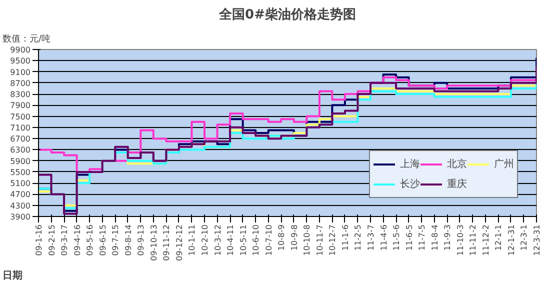  I want to click on y-tick-label: 6700, so click(20, 139).